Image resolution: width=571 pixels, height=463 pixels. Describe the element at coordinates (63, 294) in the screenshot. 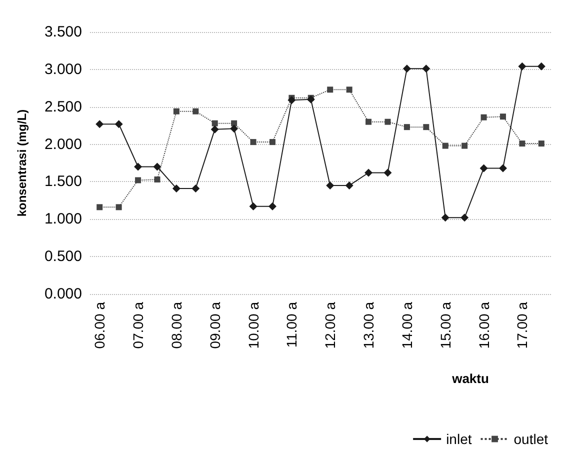

I see `y-tick-label: 0.000` at that location.